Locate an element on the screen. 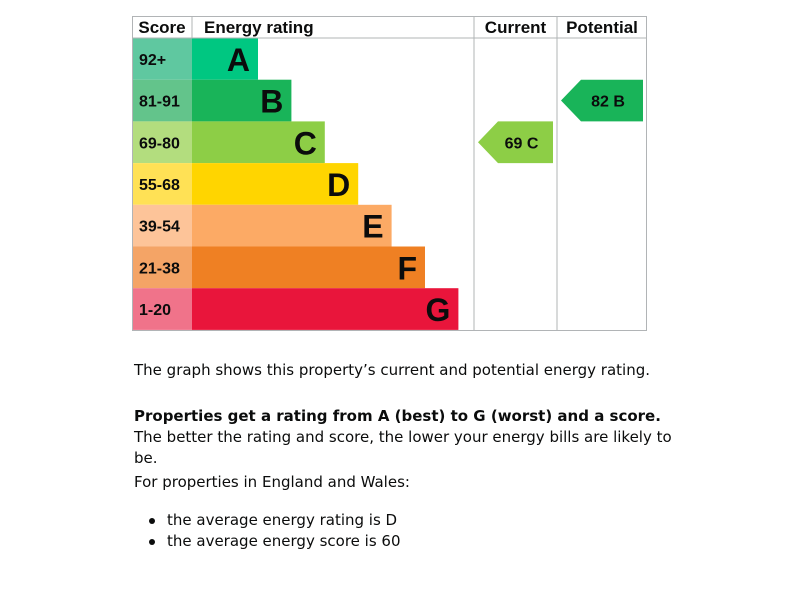 The image size is (790, 589). current-rating-arrow is located at coordinates (515, 142).